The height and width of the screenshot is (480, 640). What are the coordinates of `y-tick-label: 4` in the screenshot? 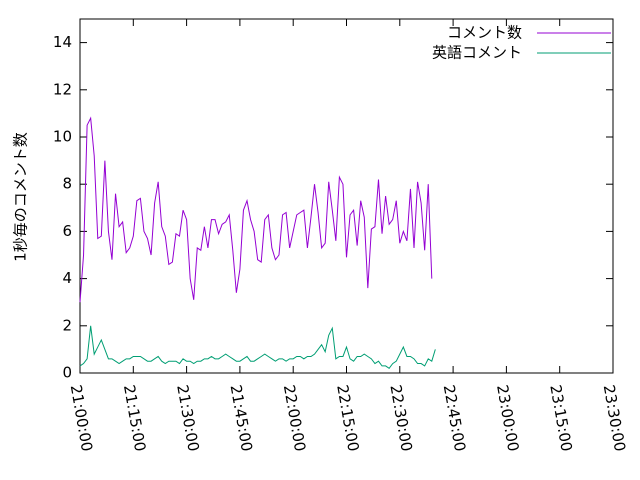 It's located at (67, 278).